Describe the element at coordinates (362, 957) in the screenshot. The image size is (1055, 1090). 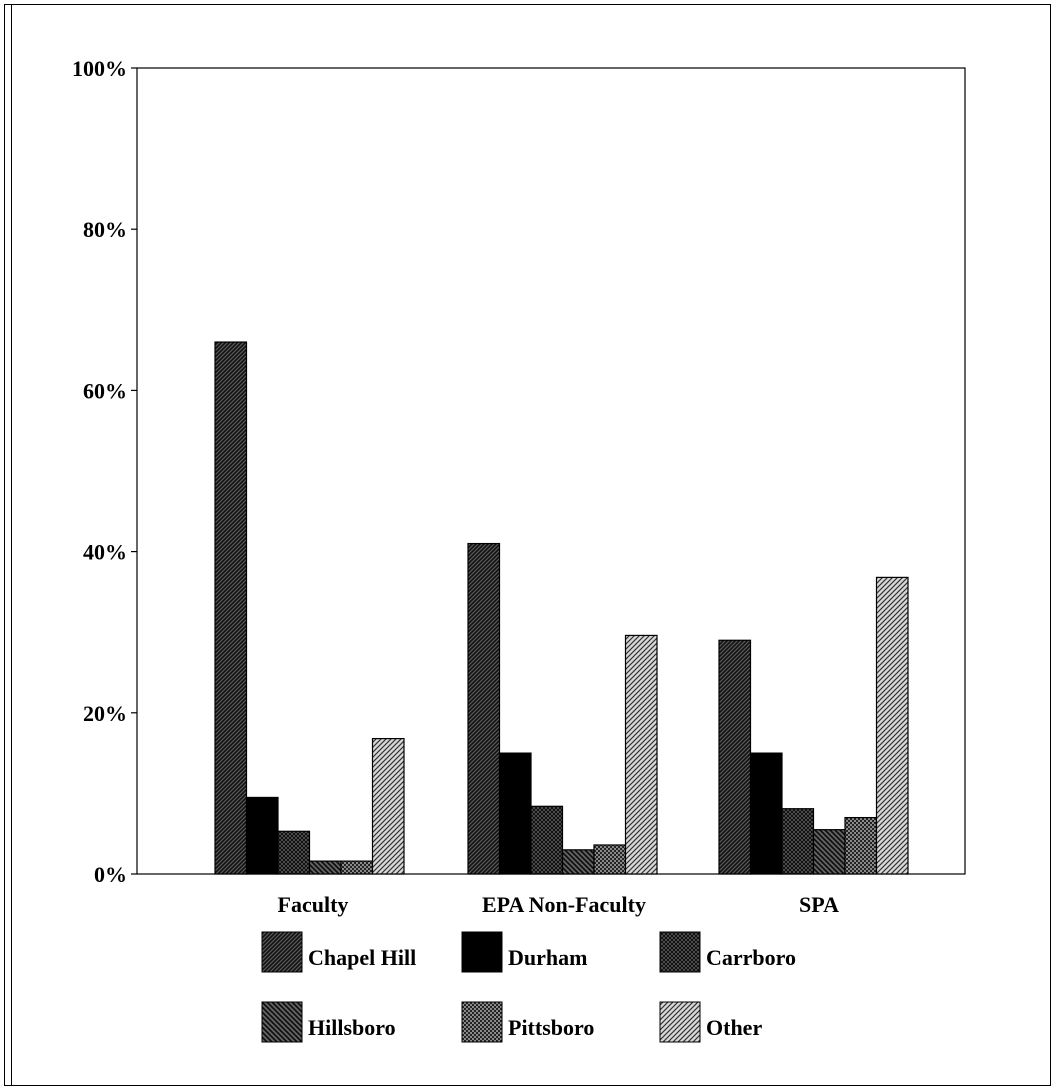
I see `legend-label-chapel-hill: Chapel Hill` at that location.